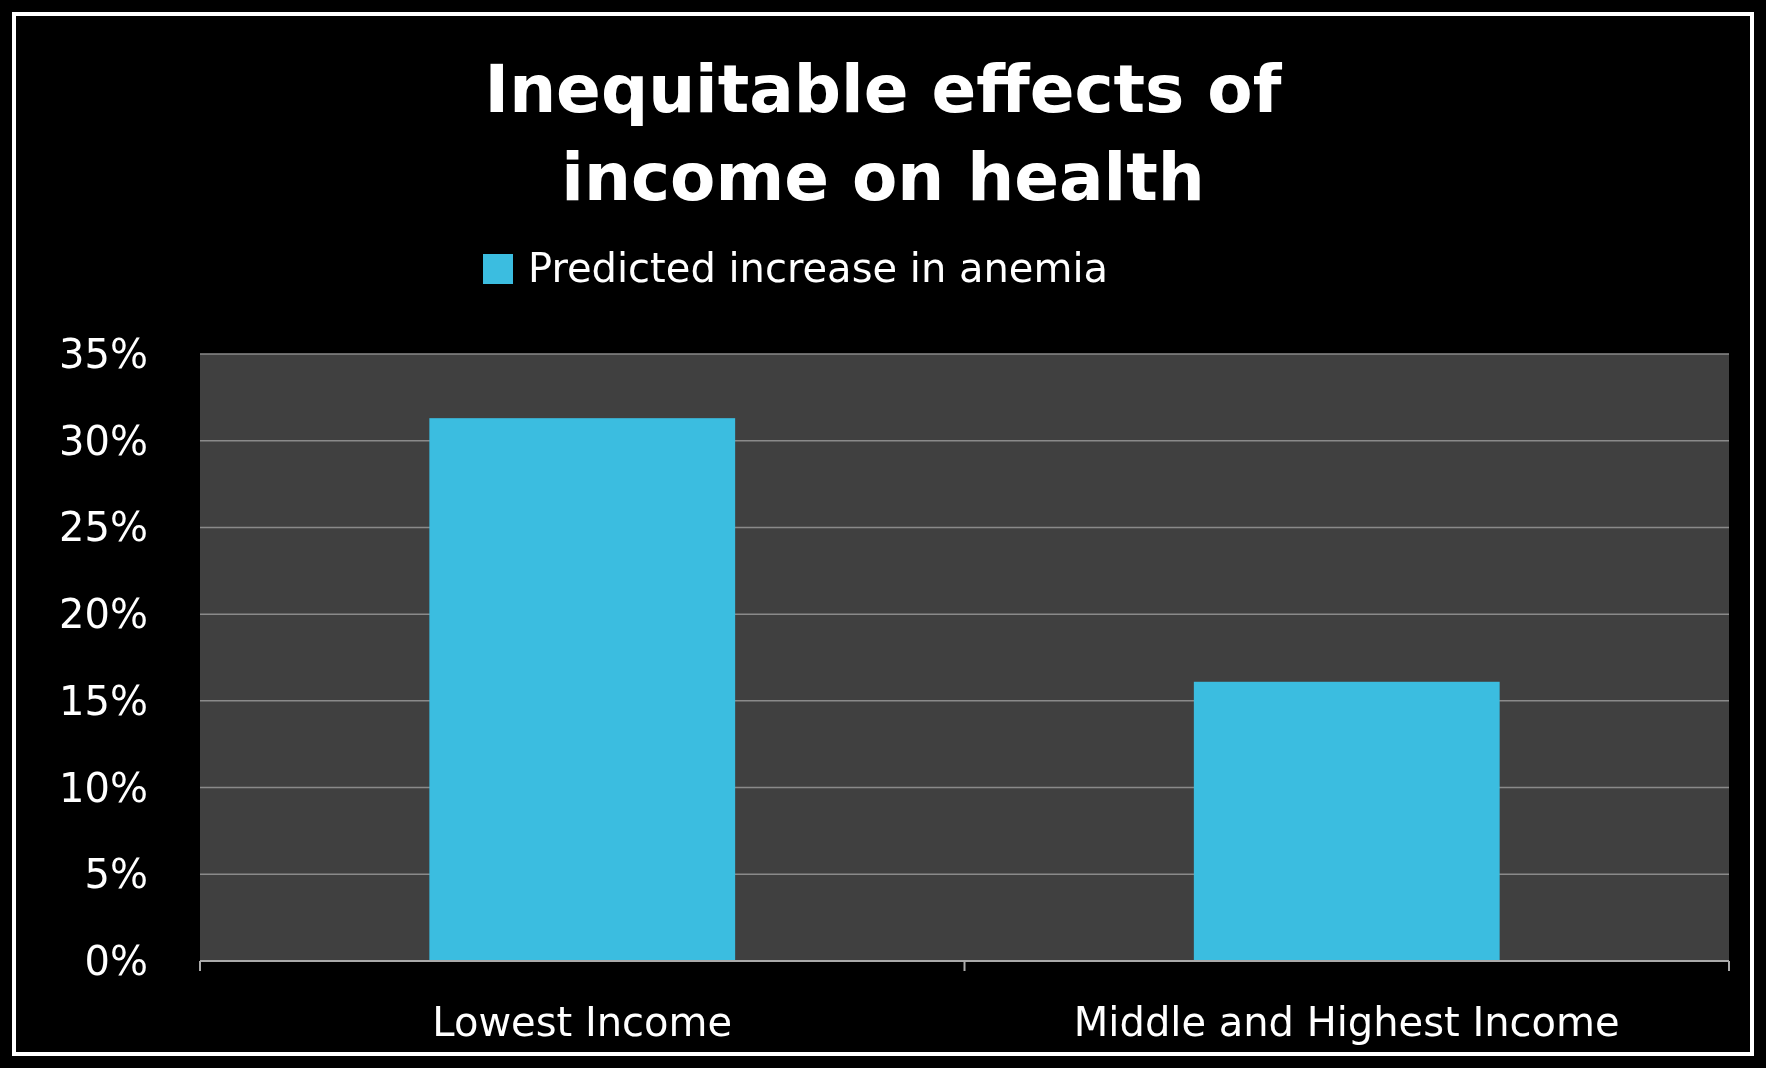  Describe the element at coordinates (1346, 1022) in the screenshot. I see `x-tick-label: Middle and Highest Income` at that location.